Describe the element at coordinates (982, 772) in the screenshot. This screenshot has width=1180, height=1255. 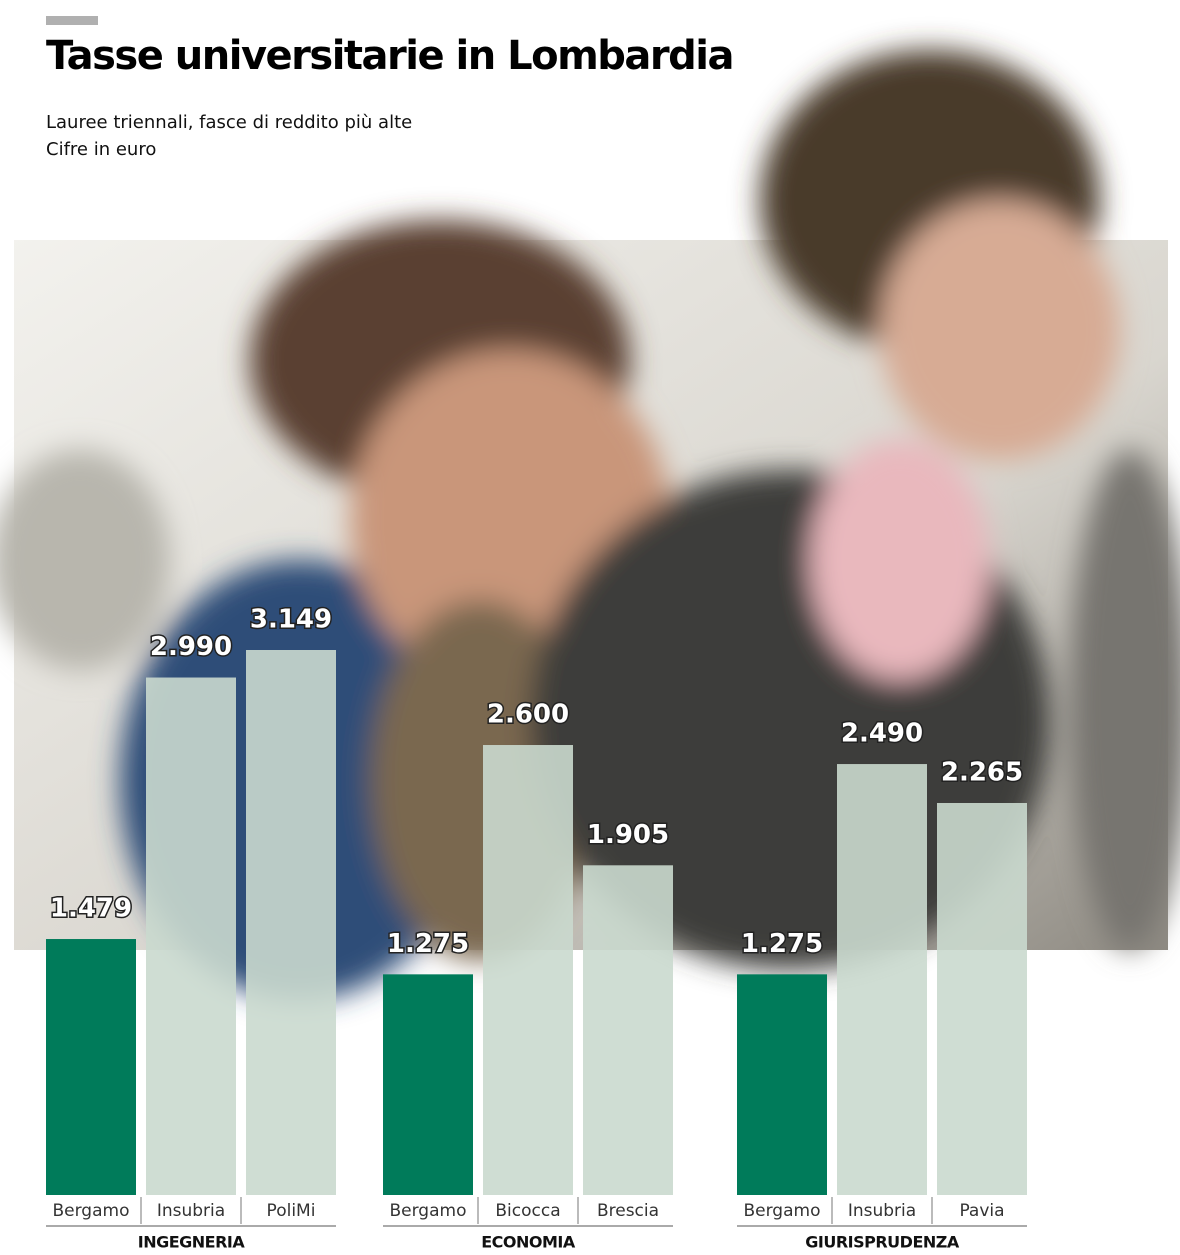
I see `value-label: 2.265` at that location.